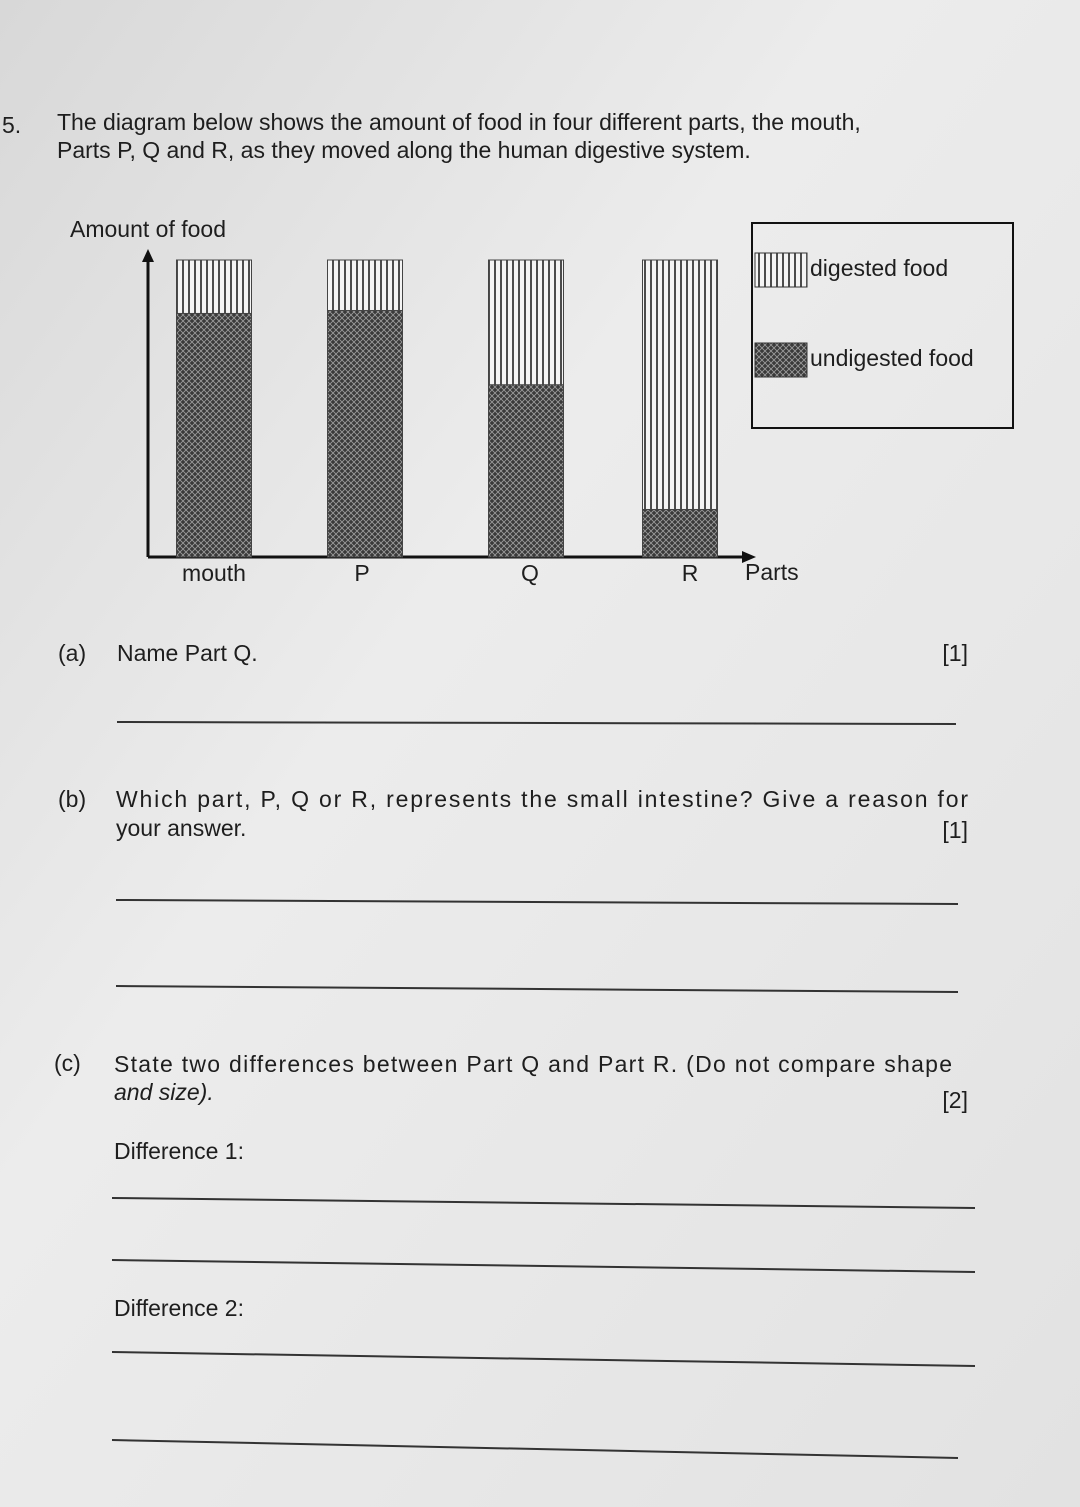  I want to click on legend-label: digested food, so click(879, 268).